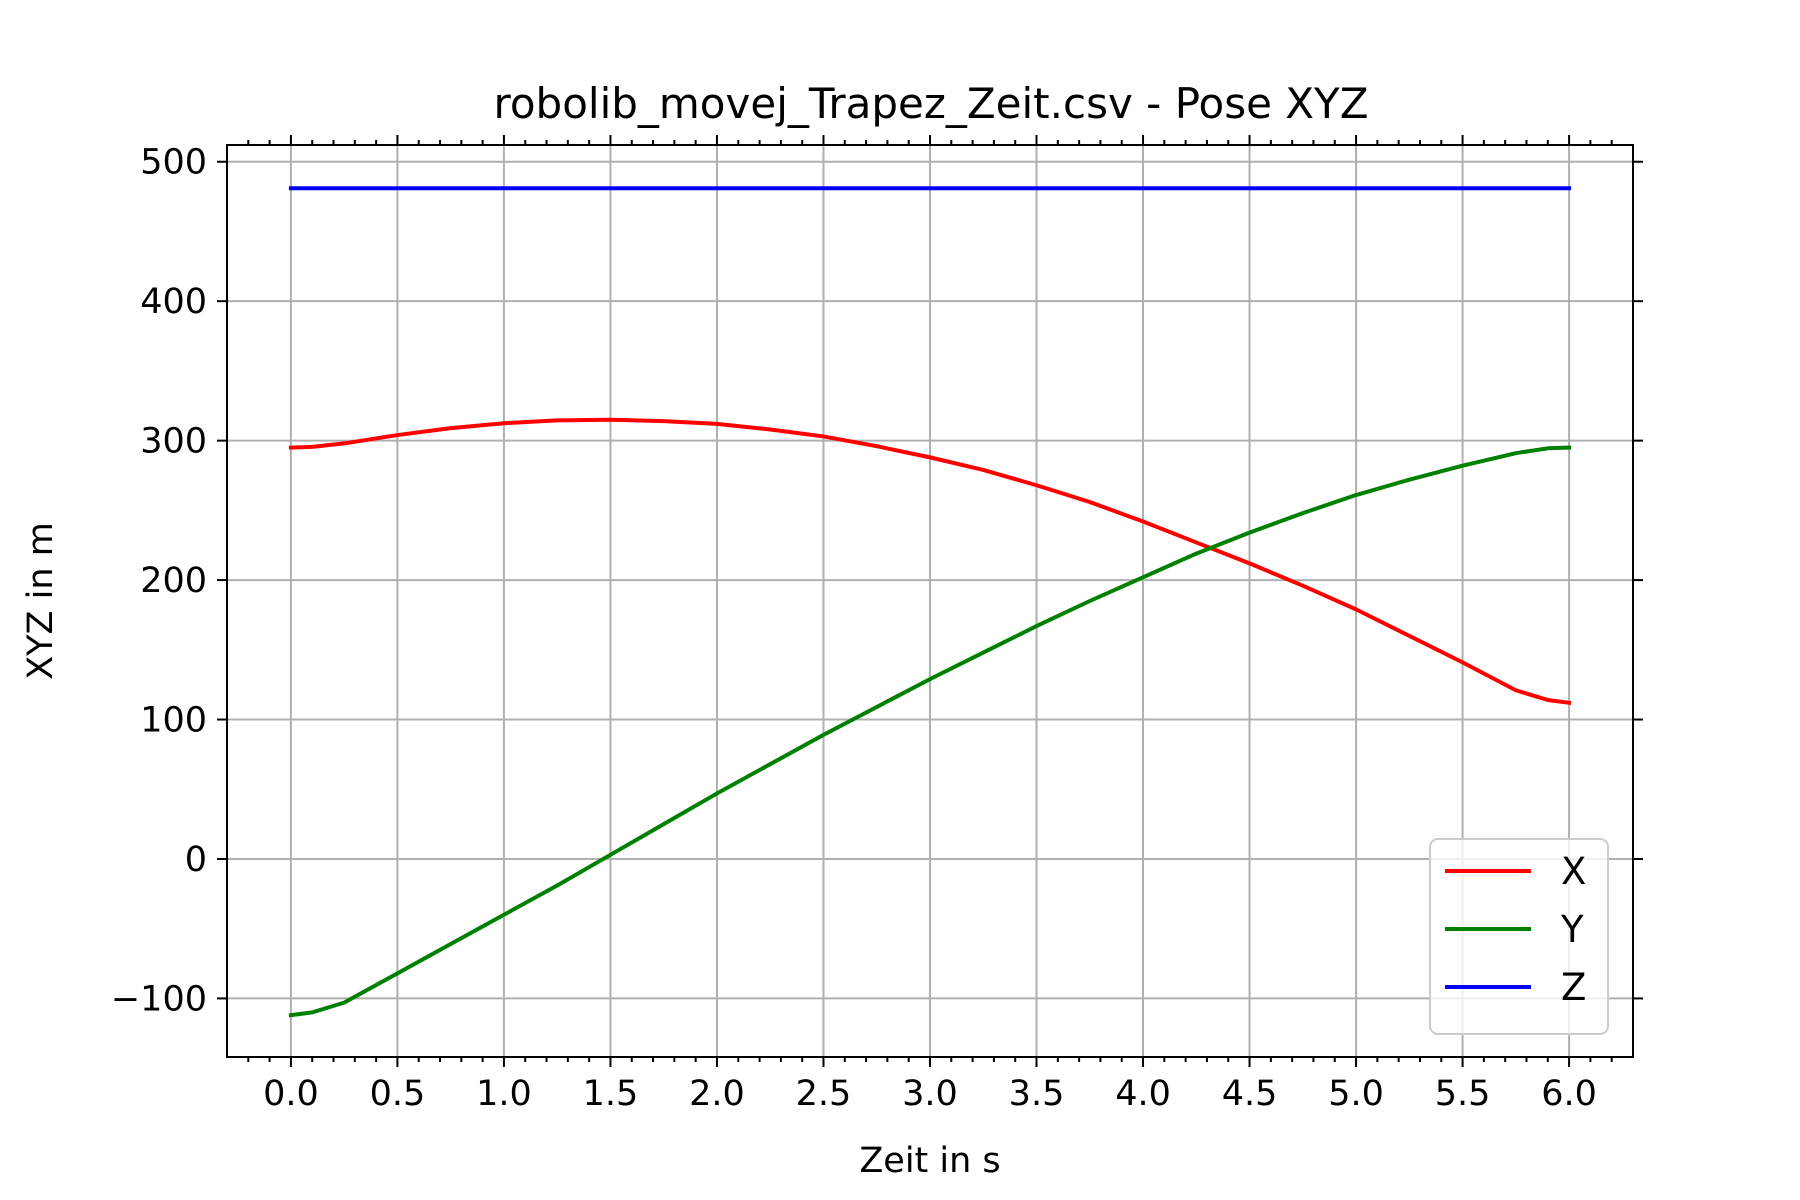 The width and height of the screenshot is (1800, 1200). What do you see at coordinates (717, 1094) in the screenshot?
I see `x-tick-label: 2.0` at bounding box center [717, 1094].